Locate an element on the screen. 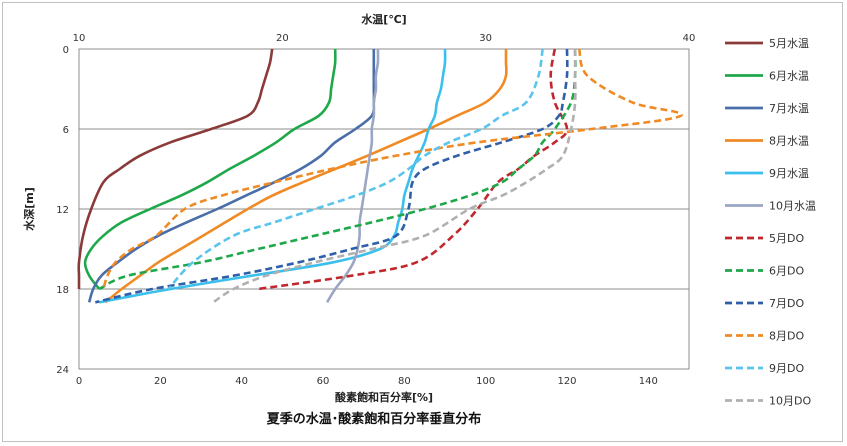 This screenshot has width=847, height=446. legend-label: 9月DO is located at coordinates (786, 368).